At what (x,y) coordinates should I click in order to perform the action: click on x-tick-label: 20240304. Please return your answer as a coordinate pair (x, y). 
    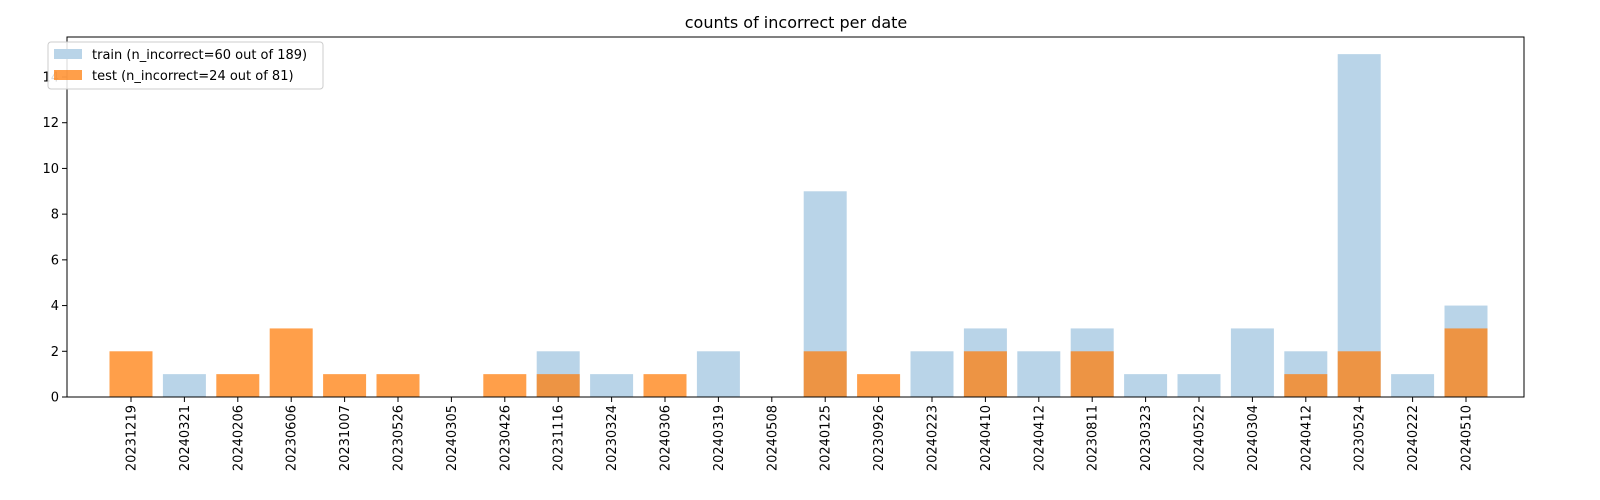
    Looking at the image, I should click on (1253, 438).